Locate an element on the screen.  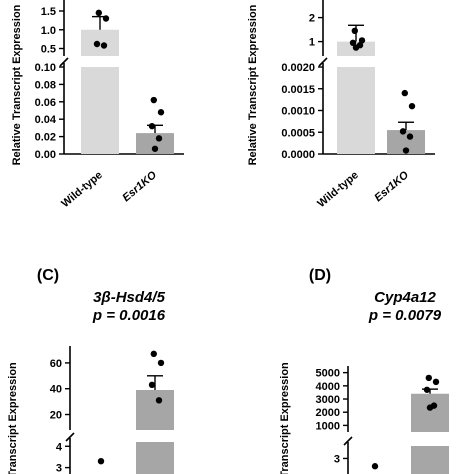
panel-b-lower-axis: 0.0020 0.0015 0.0010 0.0005 0.0000 is located at coordinates (358, 111).